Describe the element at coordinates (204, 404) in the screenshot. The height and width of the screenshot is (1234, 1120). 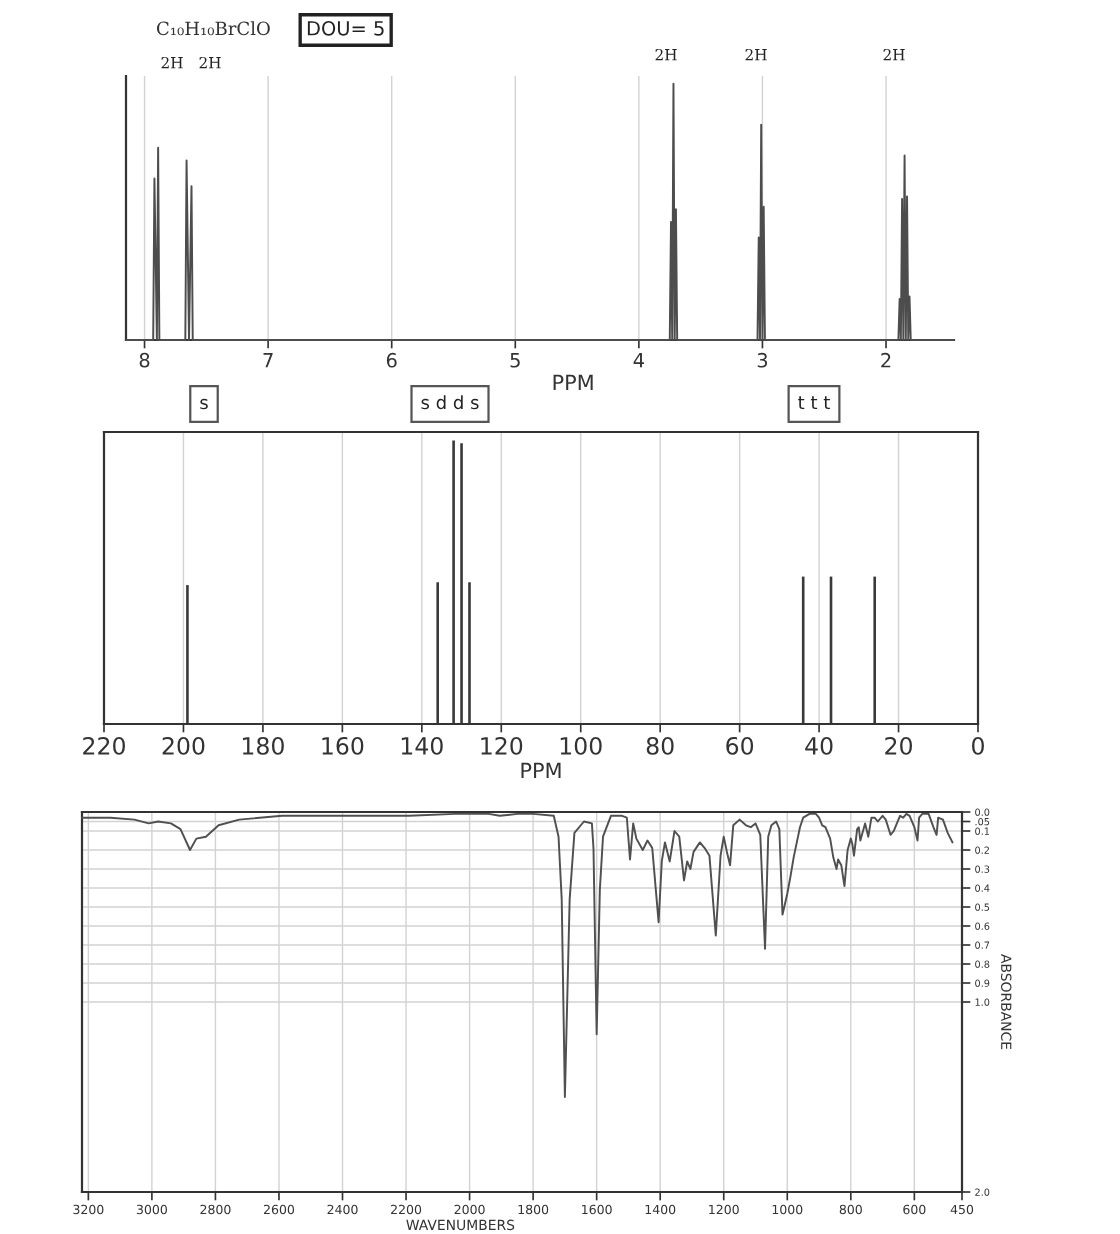
I see `text: s` at that location.